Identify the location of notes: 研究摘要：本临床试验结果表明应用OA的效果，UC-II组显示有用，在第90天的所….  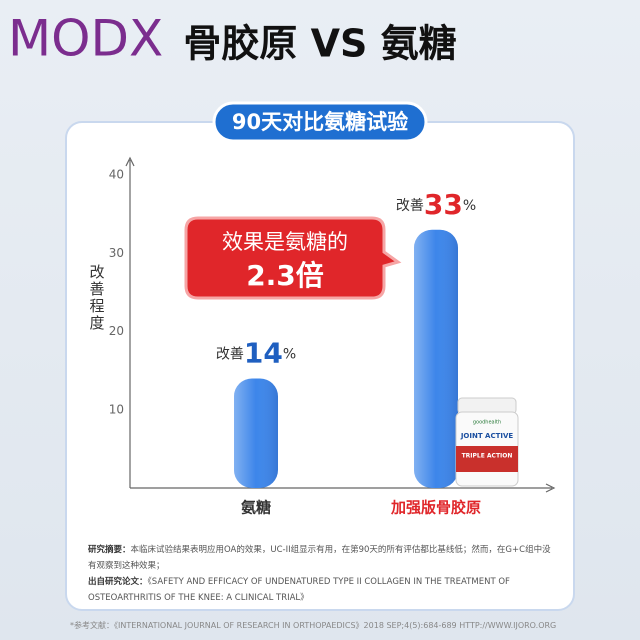
(323, 574).